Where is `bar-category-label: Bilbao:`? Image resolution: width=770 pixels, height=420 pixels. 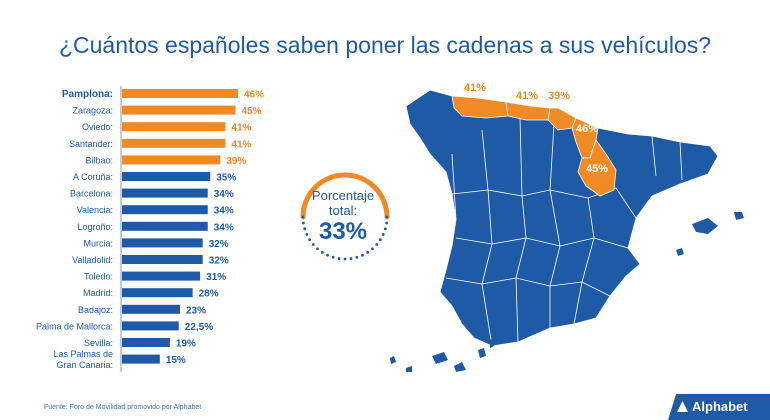
bar-category-label: Bilbao: is located at coordinates (99, 160).